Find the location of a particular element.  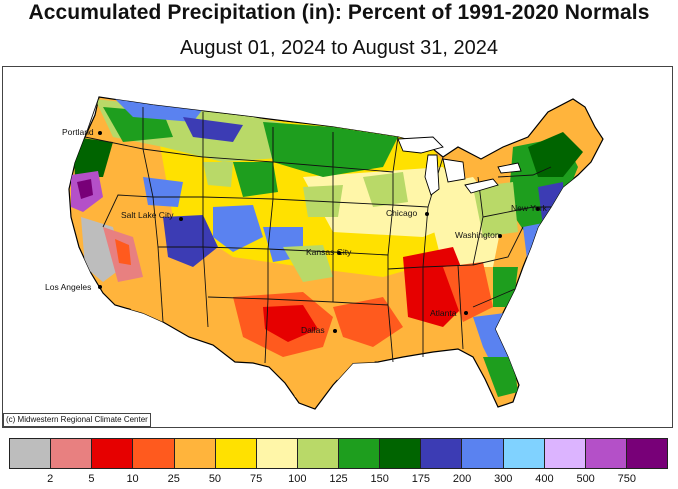

copyright-notice: (c) Midwestern Regional Climate Center is located at coordinates (77, 420).